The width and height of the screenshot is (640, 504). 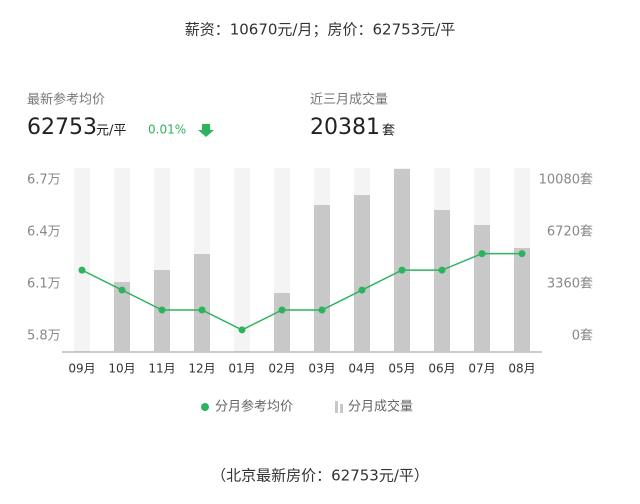 I want to click on legend-label: 分月参考均价, so click(x=254, y=407).